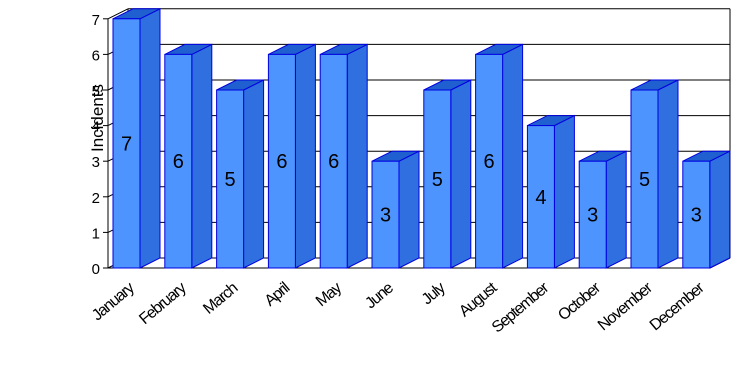 Image resolution: width=745 pixels, height=381 pixels. I want to click on x-tick-label: June, so click(379, 295).